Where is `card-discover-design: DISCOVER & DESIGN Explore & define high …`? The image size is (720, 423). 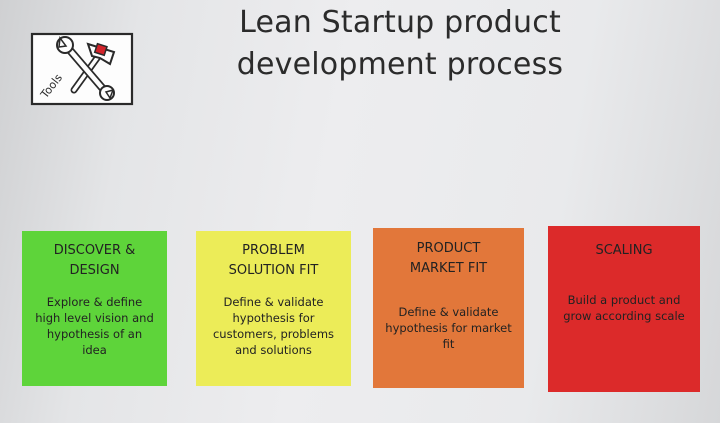 card-discover-design: DISCOVER & DESIGN Explore & define high … is located at coordinates (94, 308).